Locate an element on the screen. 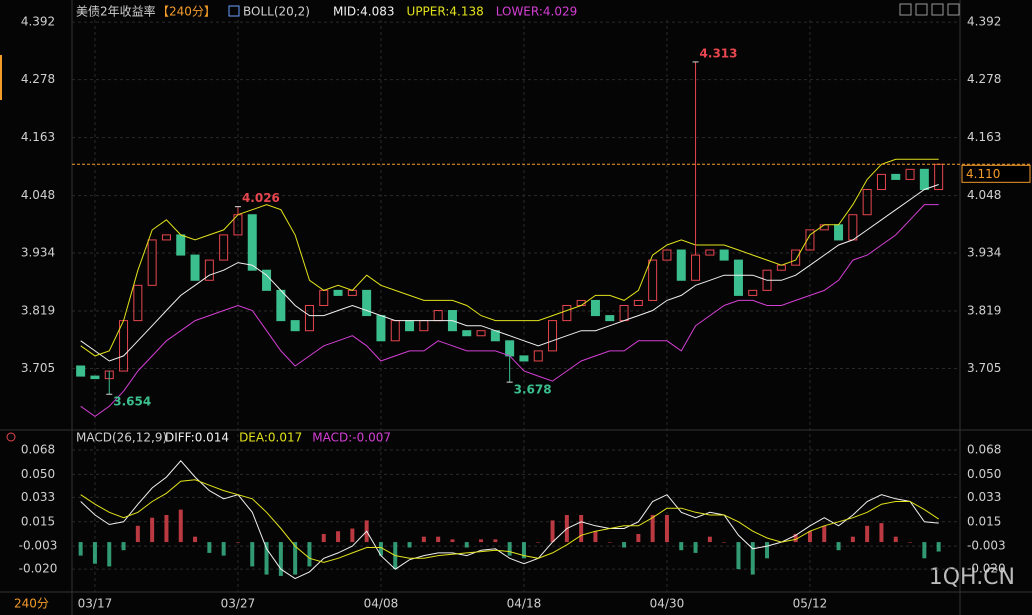 This screenshot has height=615, width=1032. period-footer: 240分 is located at coordinates (31, 604).